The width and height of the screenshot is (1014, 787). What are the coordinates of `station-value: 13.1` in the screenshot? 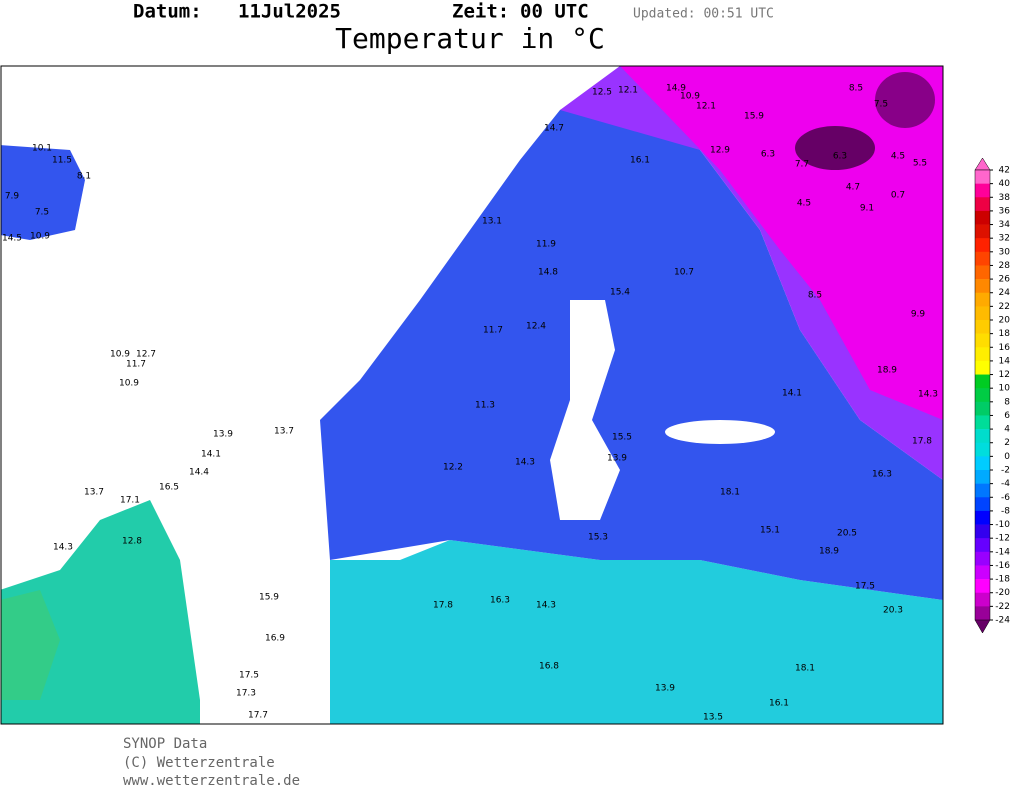 It's located at (492, 222).